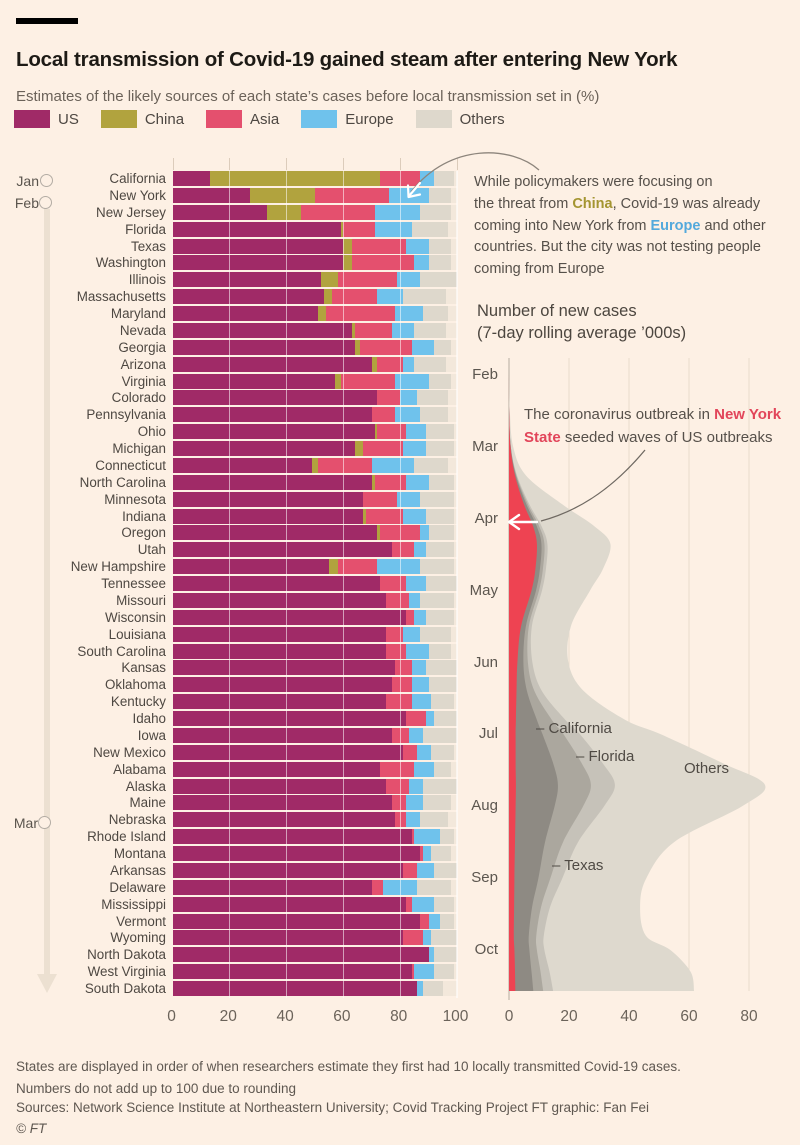  What do you see at coordinates (137, 820) in the screenshot?
I see `state-label: Nebraska` at bounding box center [137, 820].